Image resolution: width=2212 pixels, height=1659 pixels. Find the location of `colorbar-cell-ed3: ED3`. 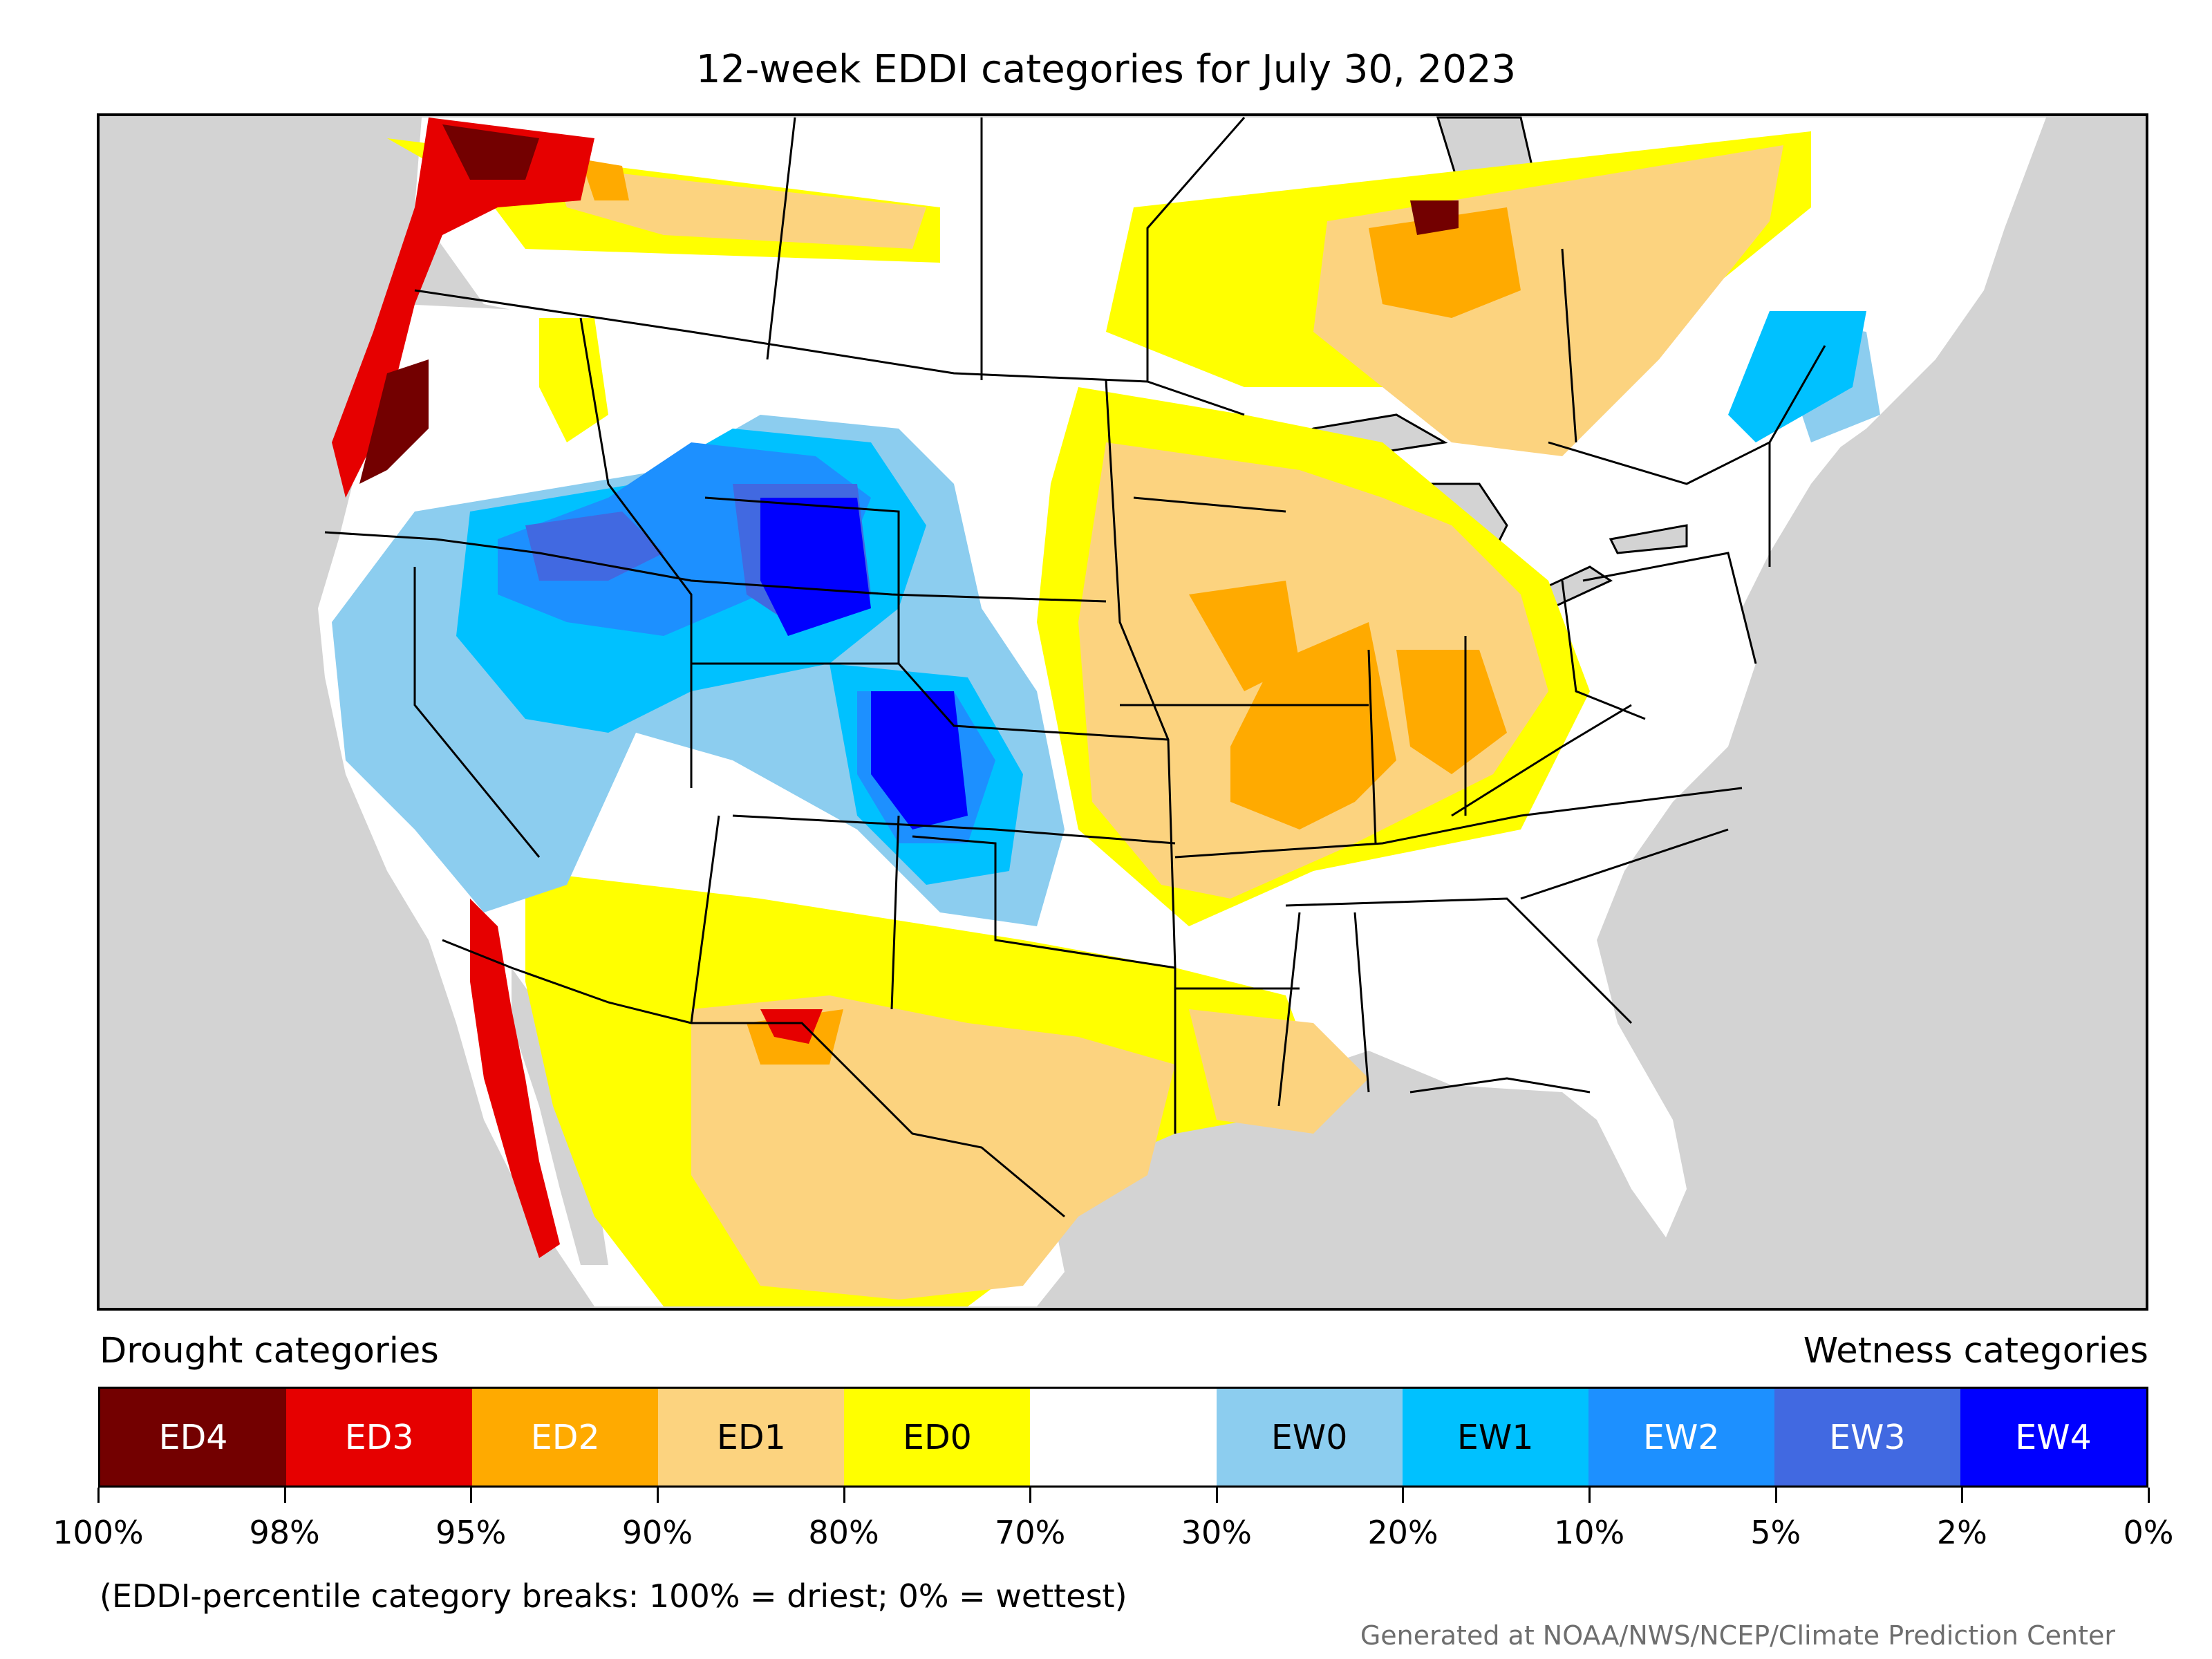

colorbar-cell-ed3: ED3 is located at coordinates (379, 1437).